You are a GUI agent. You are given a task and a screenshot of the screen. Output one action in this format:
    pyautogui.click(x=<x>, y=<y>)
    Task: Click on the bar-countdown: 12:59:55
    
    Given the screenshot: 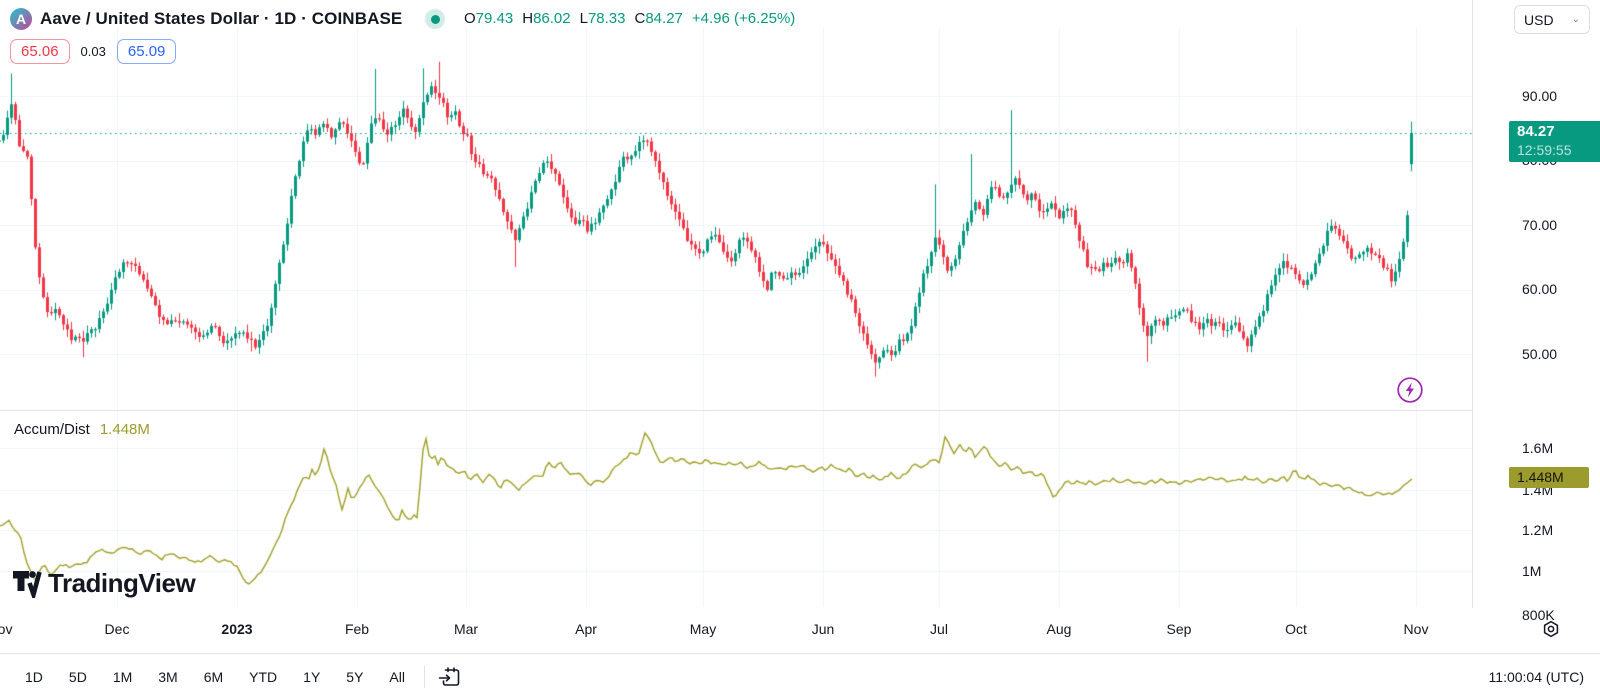 What is the action you would take?
    pyautogui.click(x=1544, y=150)
    